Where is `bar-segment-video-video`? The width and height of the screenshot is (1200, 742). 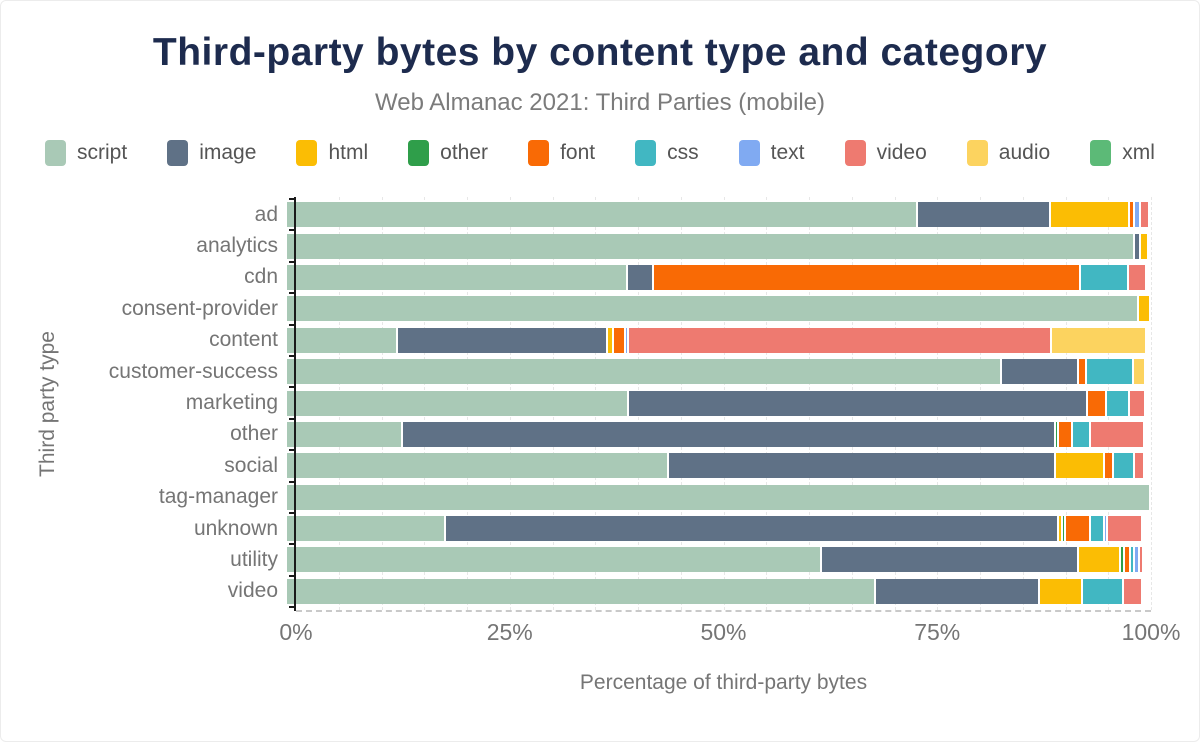 bar-segment-video-video is located at coordinates (1134, 591).